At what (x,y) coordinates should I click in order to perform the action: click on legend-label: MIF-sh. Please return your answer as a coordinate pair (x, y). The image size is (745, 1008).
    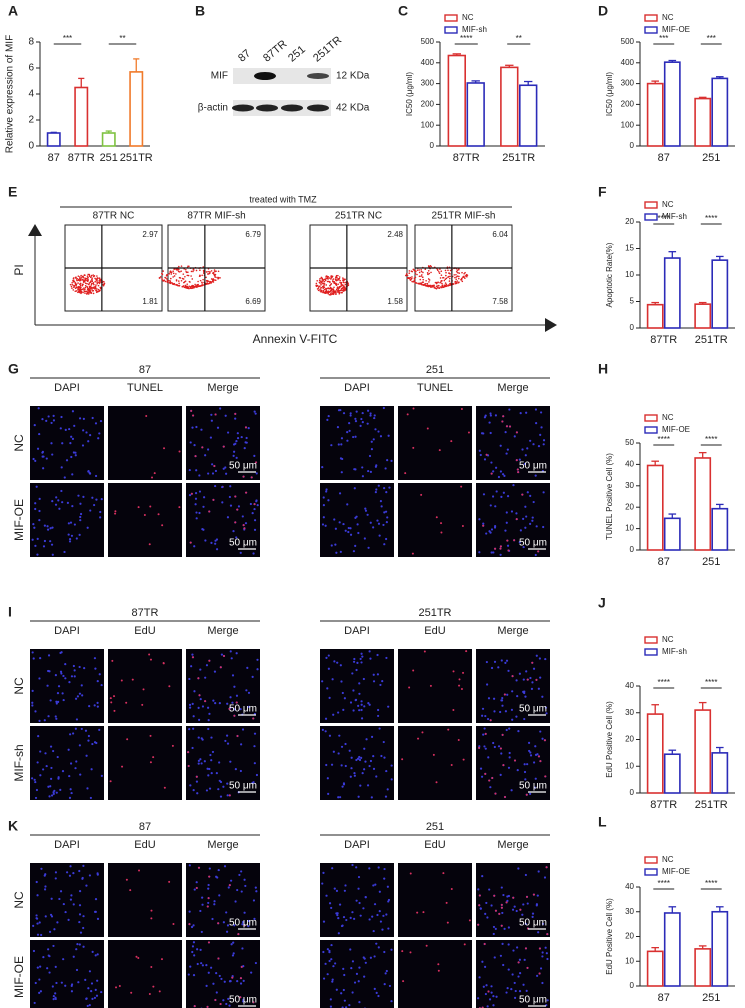
    Looking at the image, I should click on (474, 29).